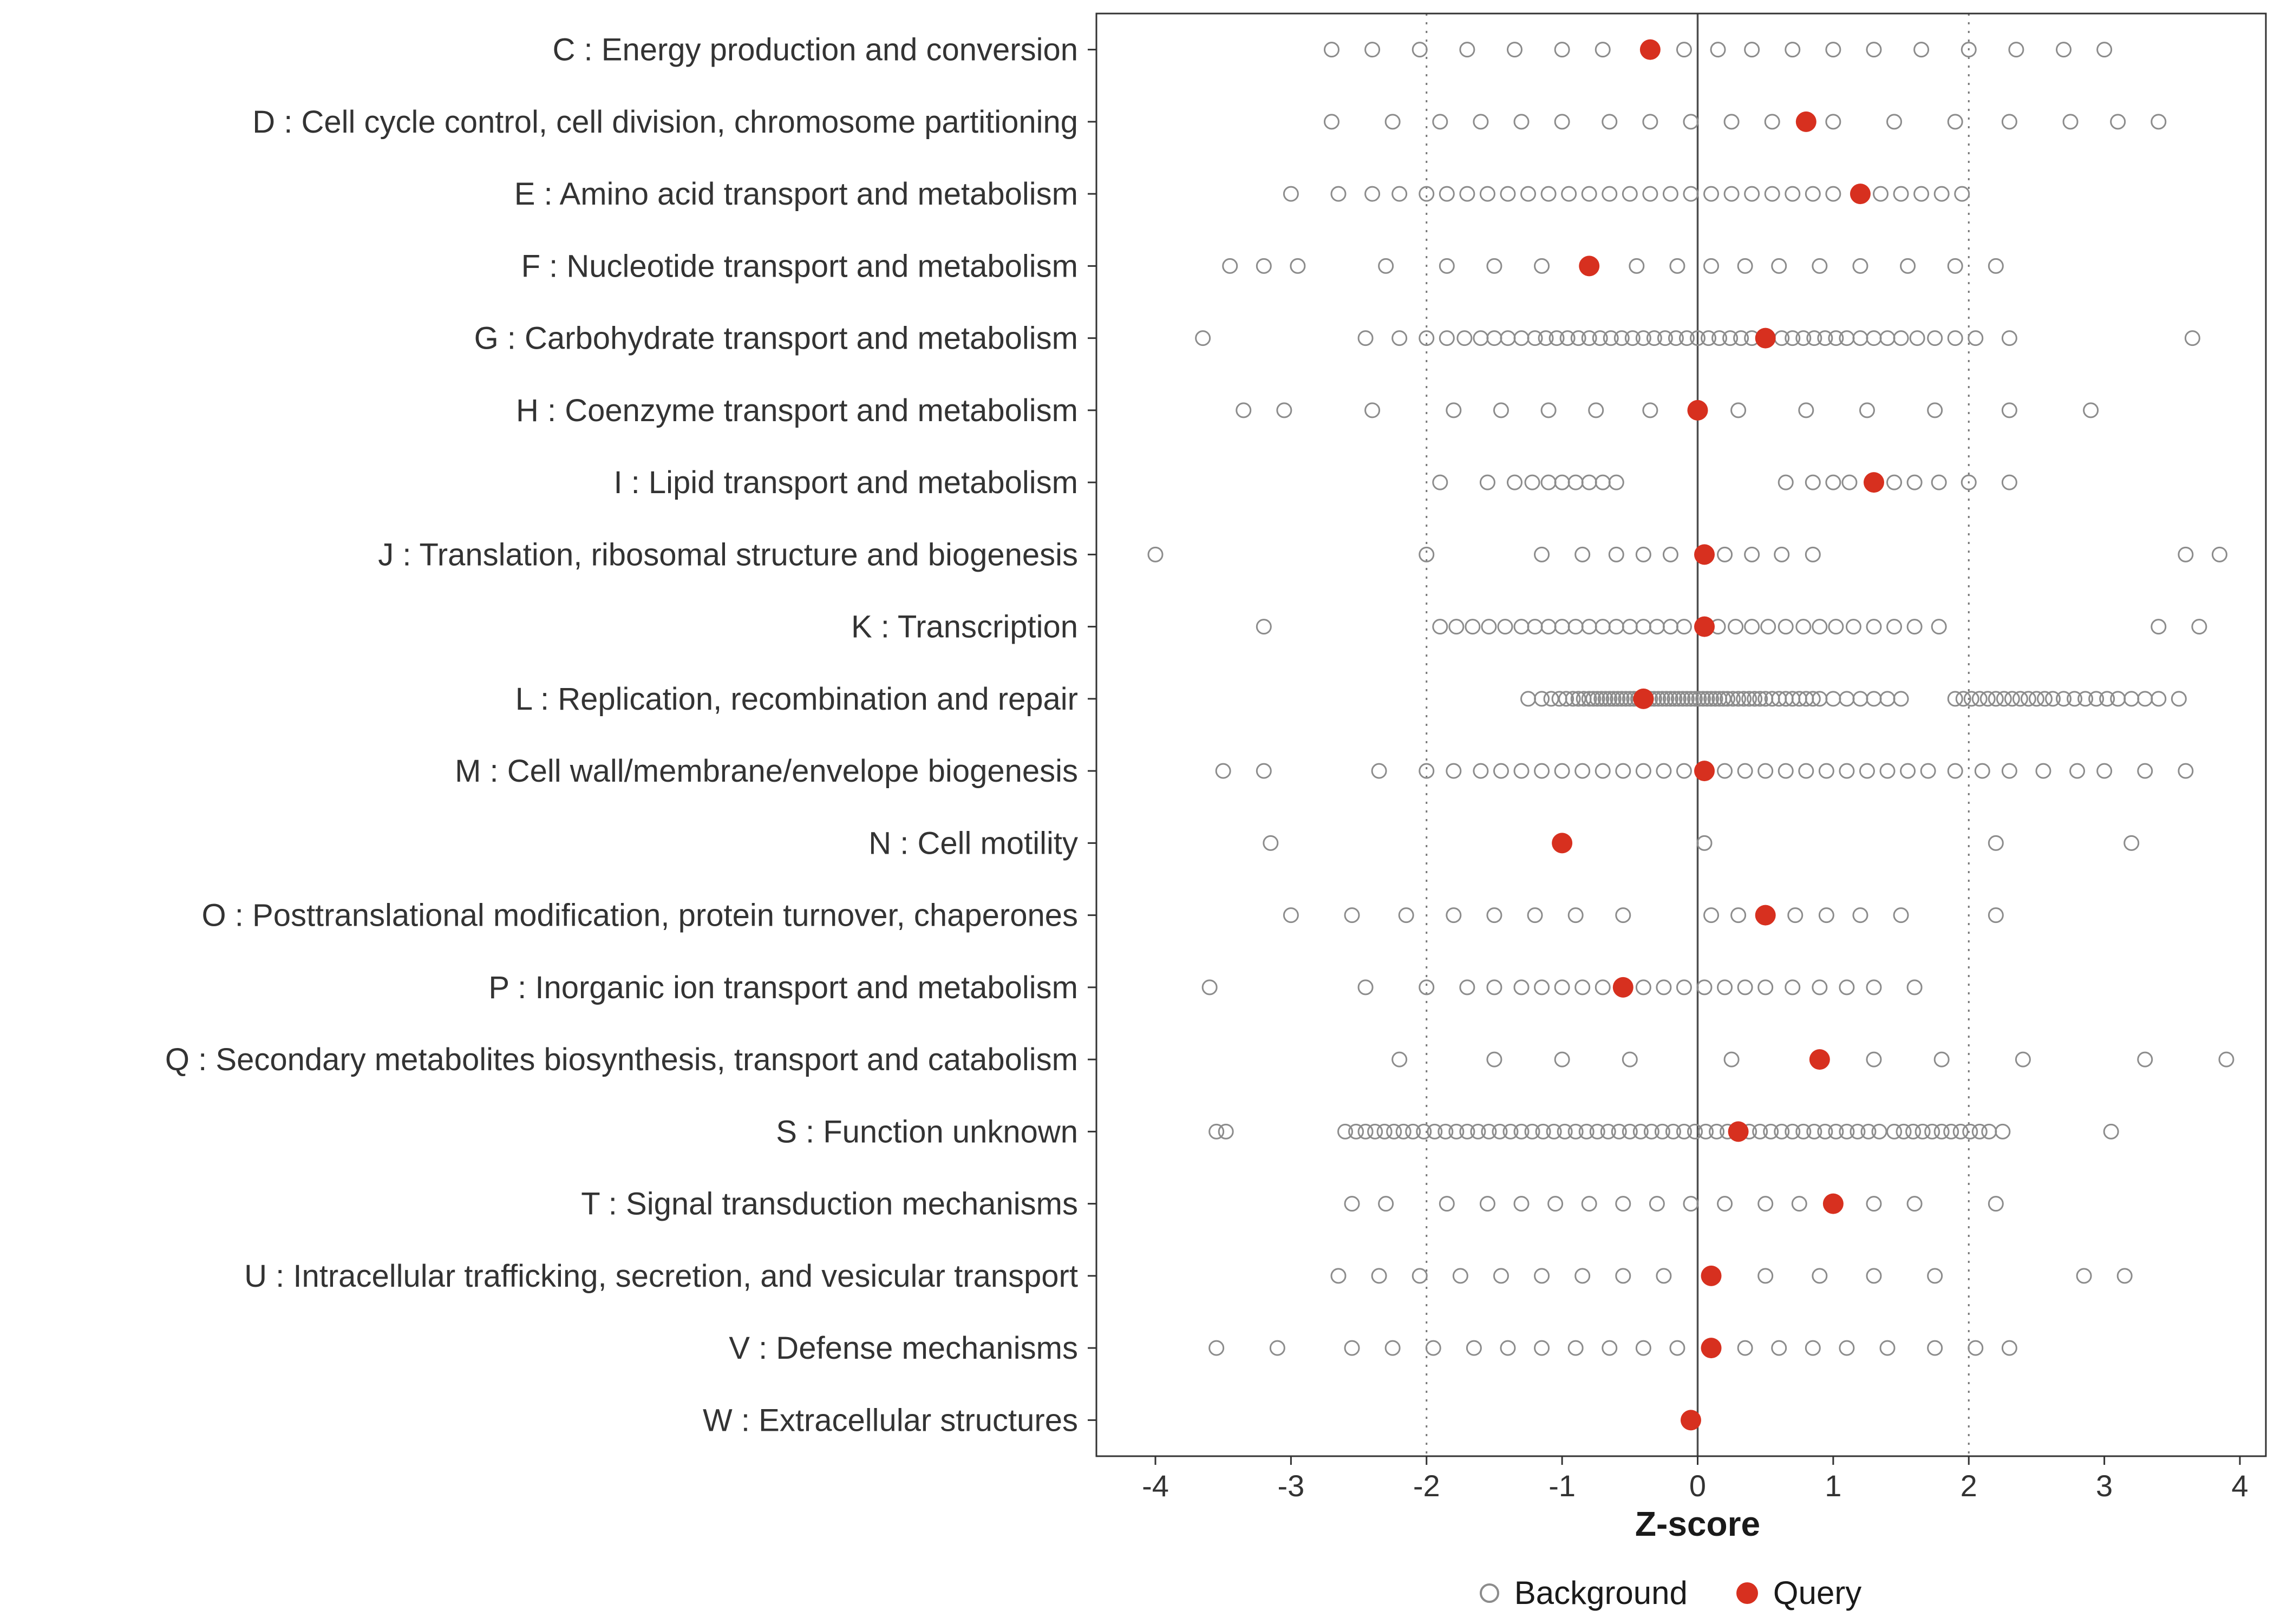  I want to click on category-label: C : Energy production and conversion, so click(816, 50).